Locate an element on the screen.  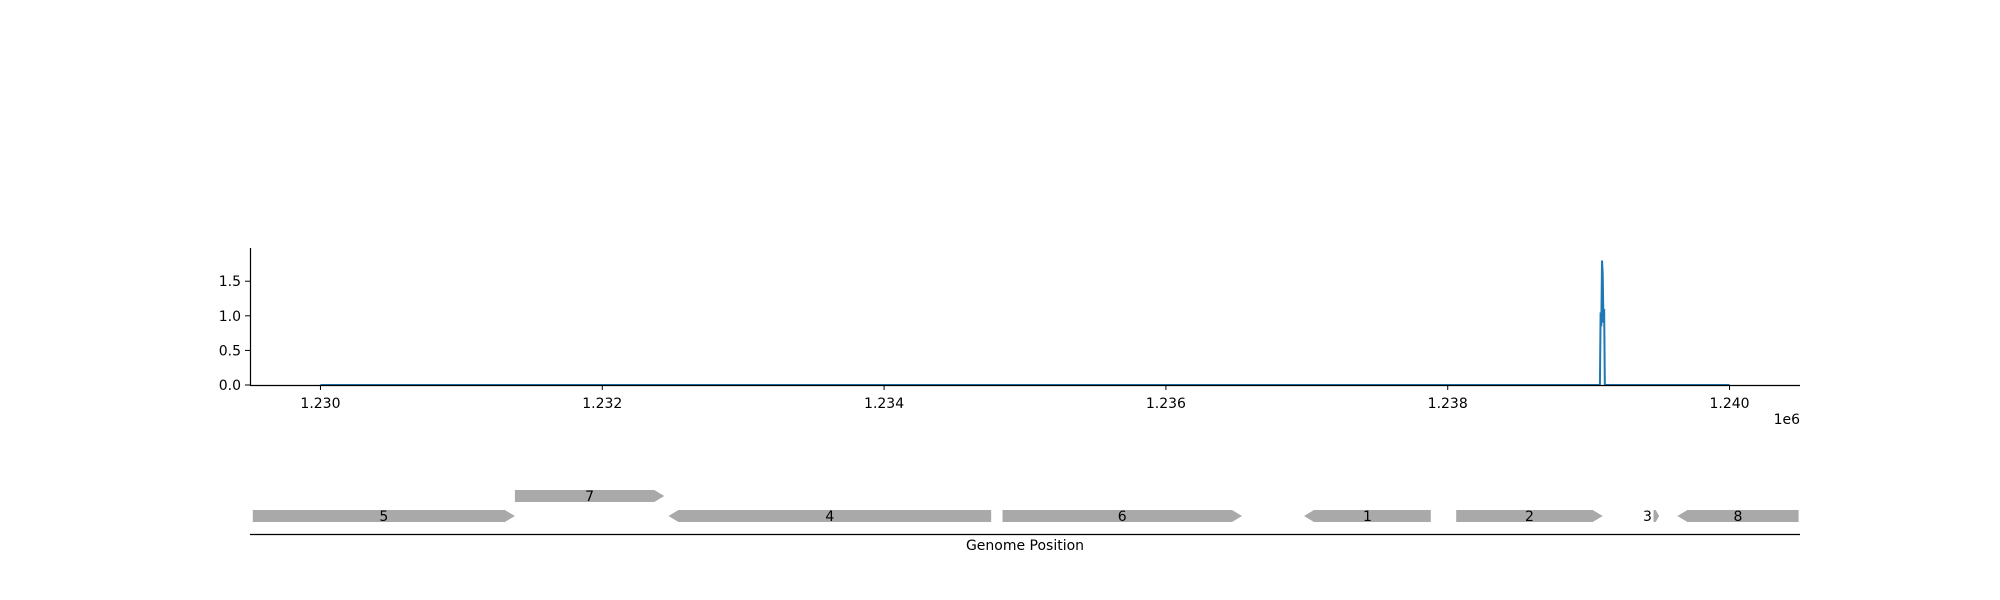
x-tick-label: 1.236 is located at coordinates (1166, 404).